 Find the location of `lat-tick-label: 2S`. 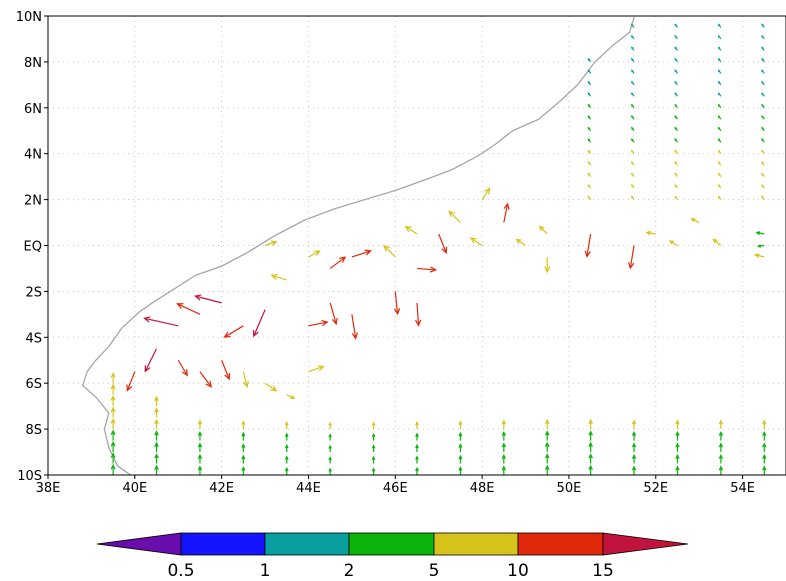

lat-tick-label: 2S is located at coordinates (33, 292).